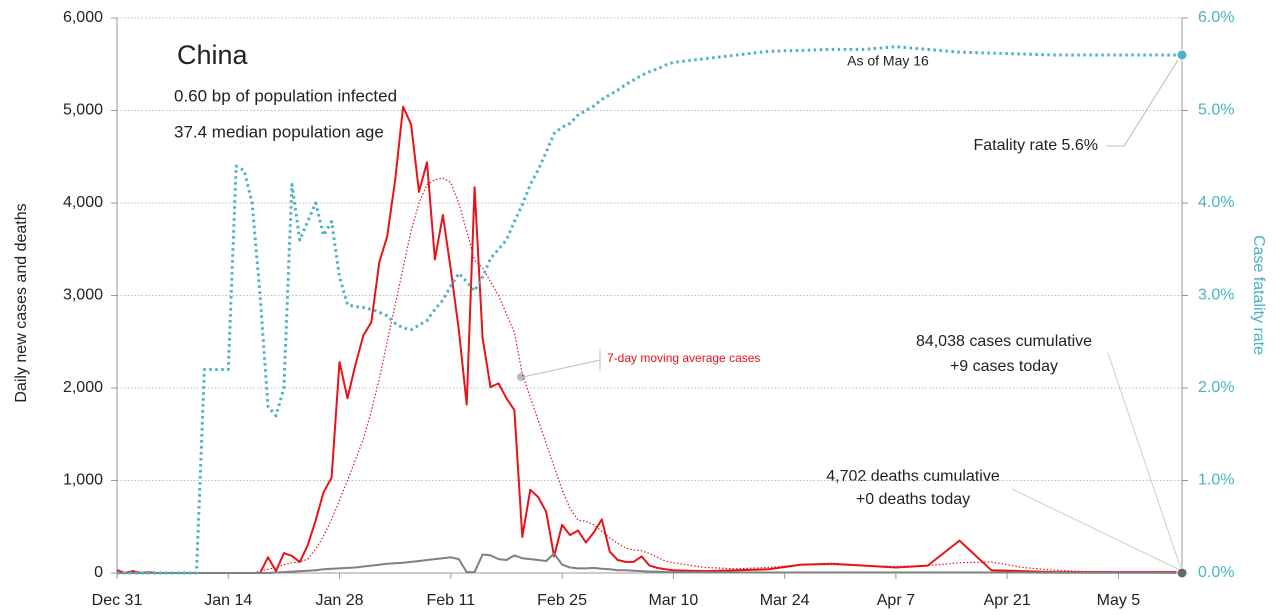  I want to click on y2-tick-label: 2.0%, so click(1216, 387).